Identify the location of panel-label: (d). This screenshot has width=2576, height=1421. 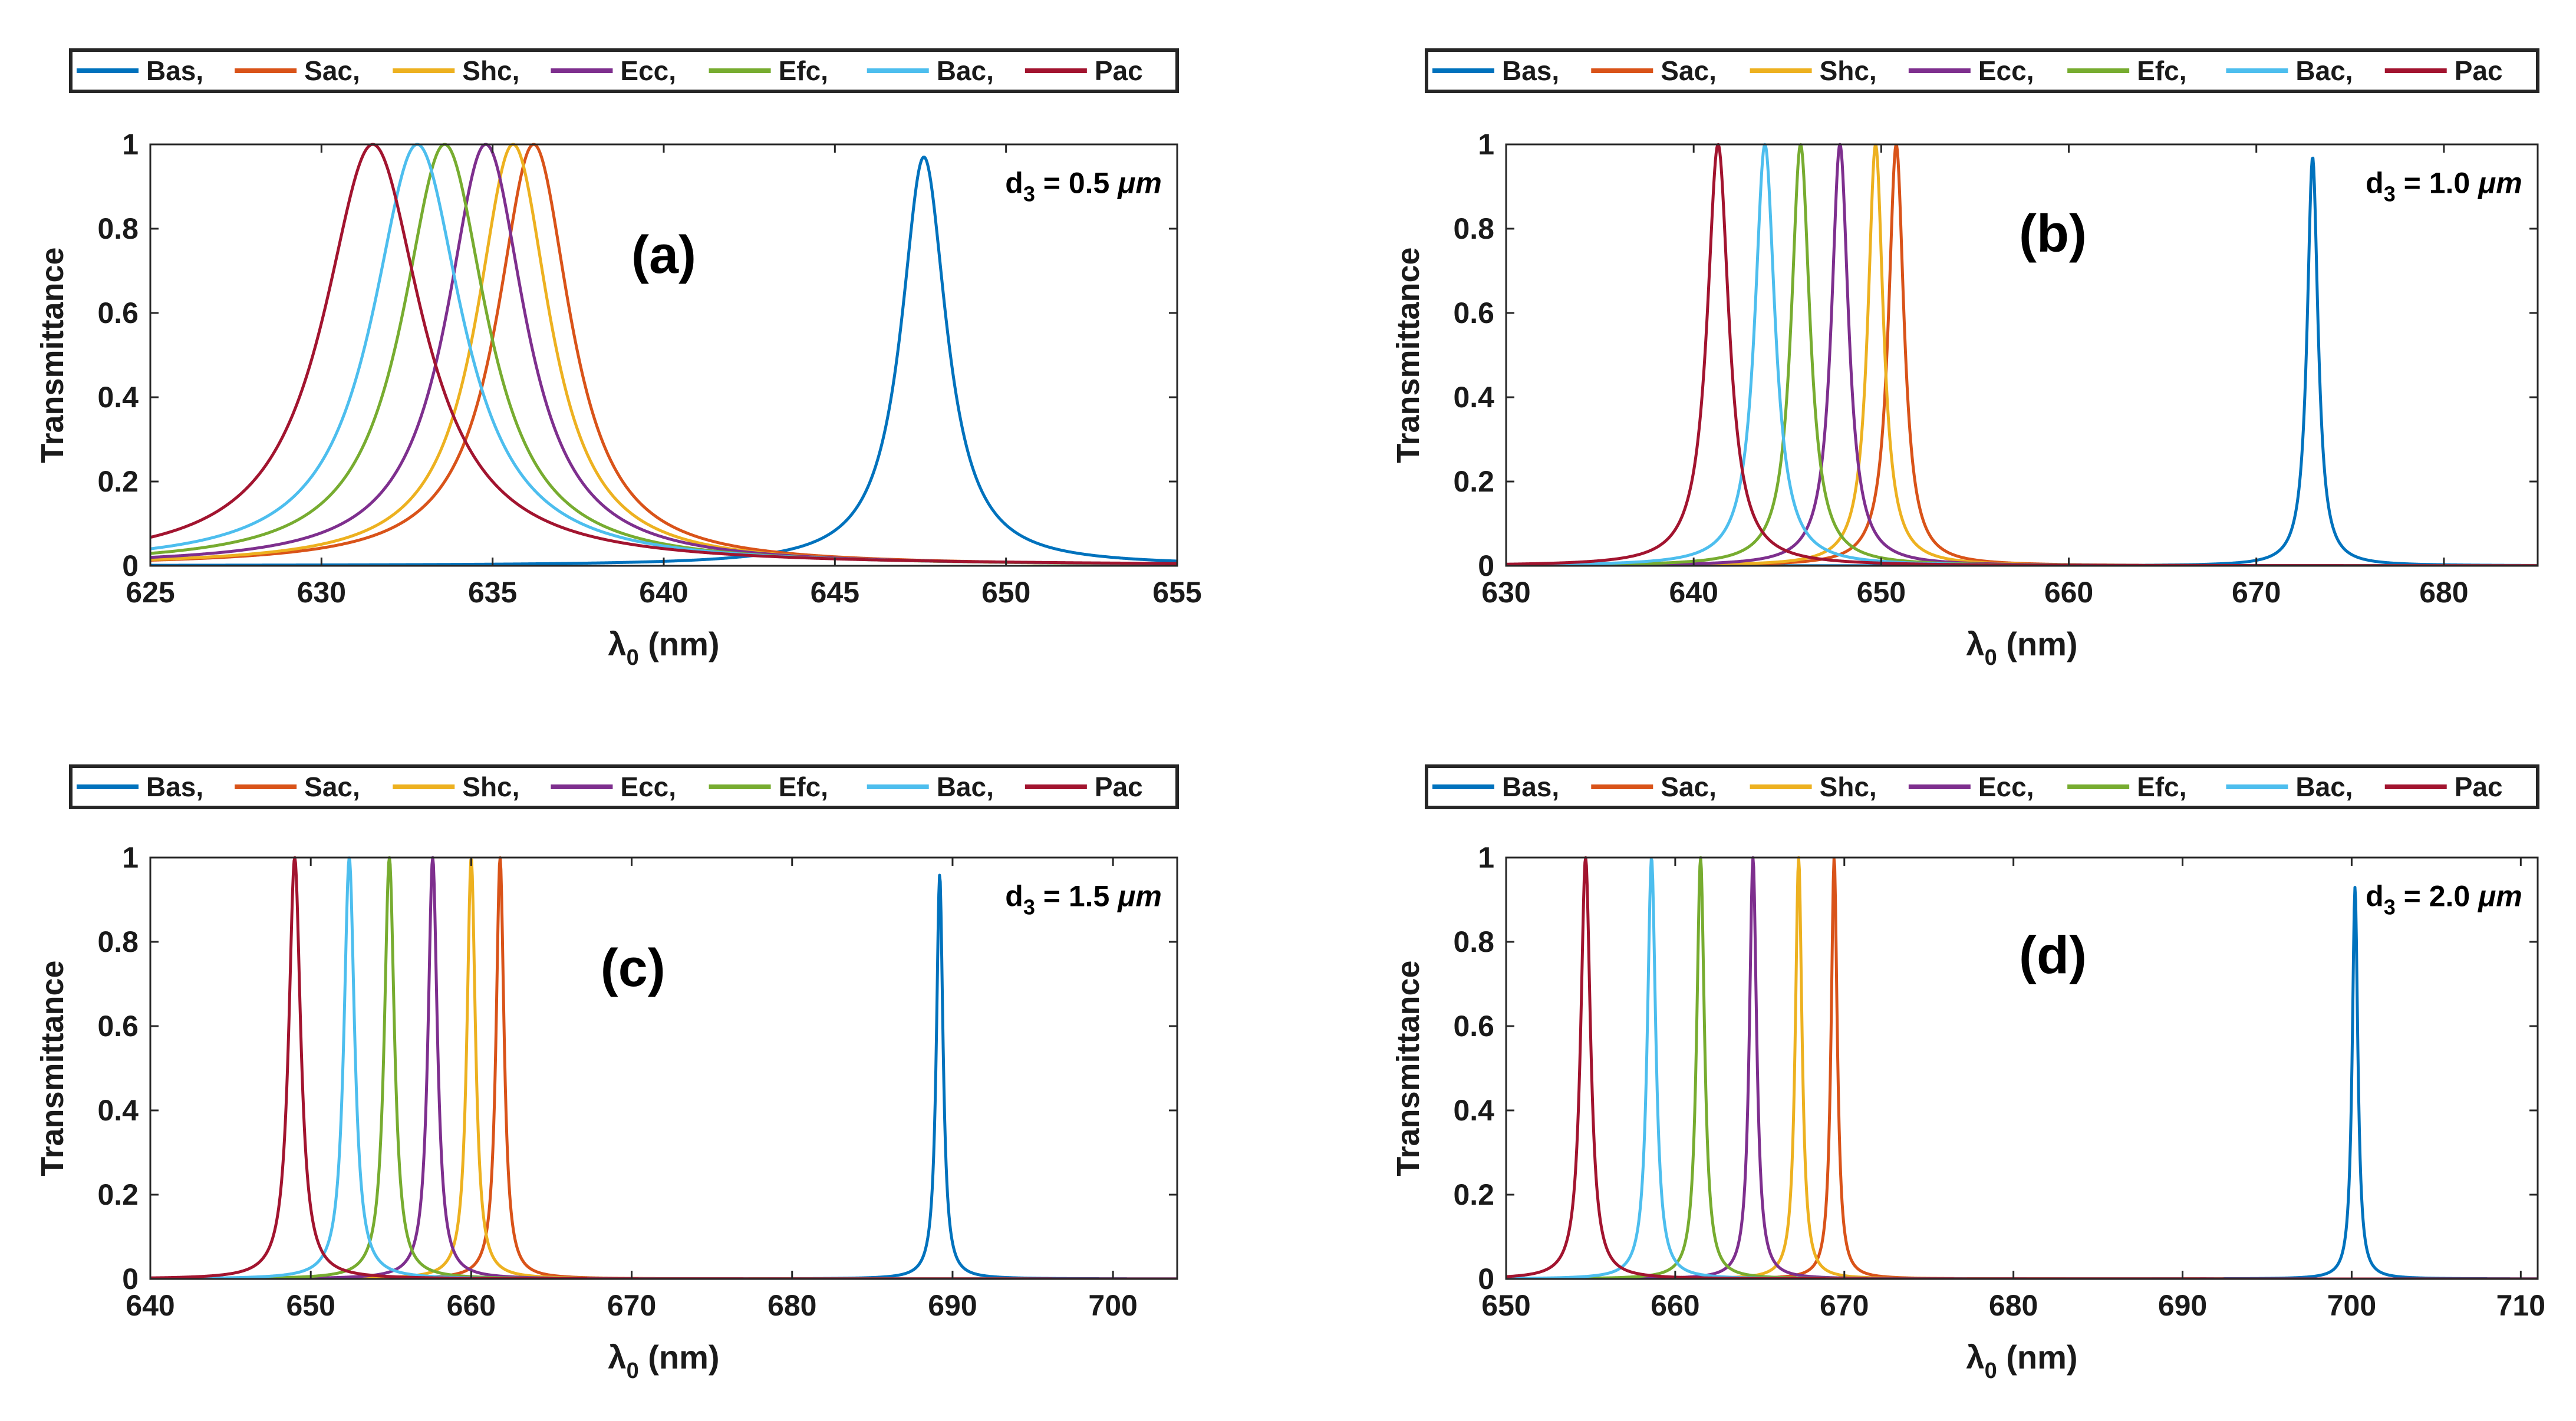
(2053, 956).